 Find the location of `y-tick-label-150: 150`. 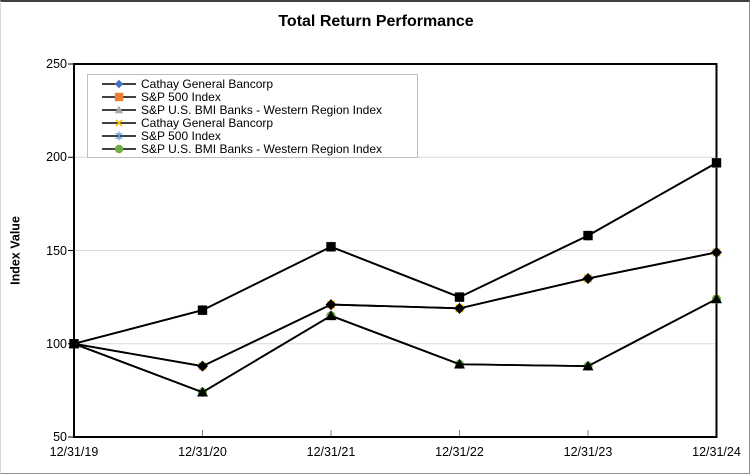

y-tick-label-150: 150 is located at coordinates (56, 250).